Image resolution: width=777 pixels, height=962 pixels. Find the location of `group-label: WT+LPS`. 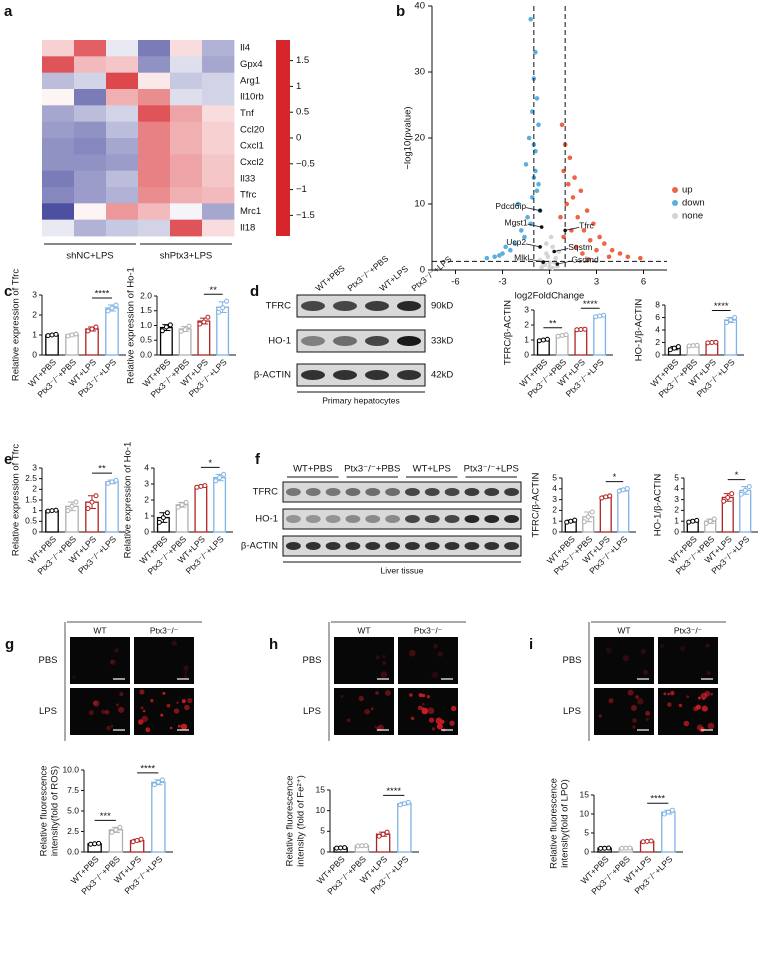

group-label: WT+LPS is located at coordinates (432, 469).